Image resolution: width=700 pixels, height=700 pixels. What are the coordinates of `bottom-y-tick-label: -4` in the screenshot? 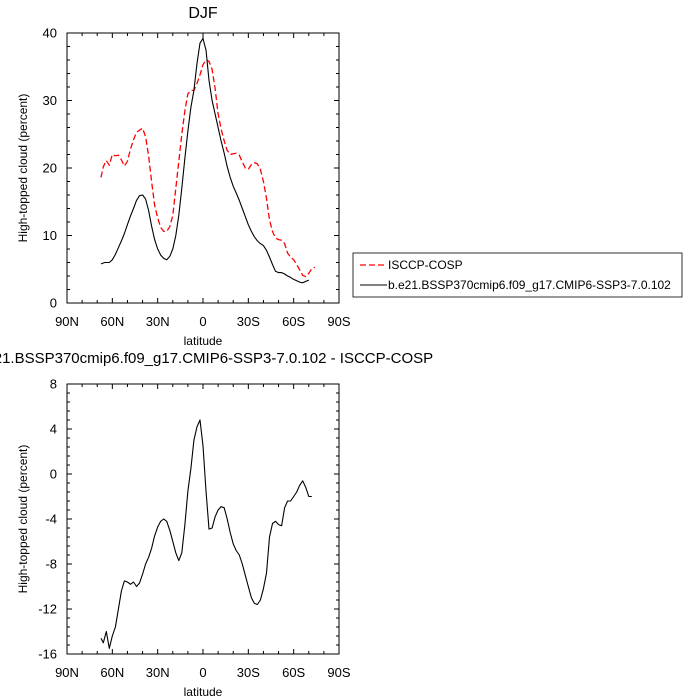 It's located at (51, 519).